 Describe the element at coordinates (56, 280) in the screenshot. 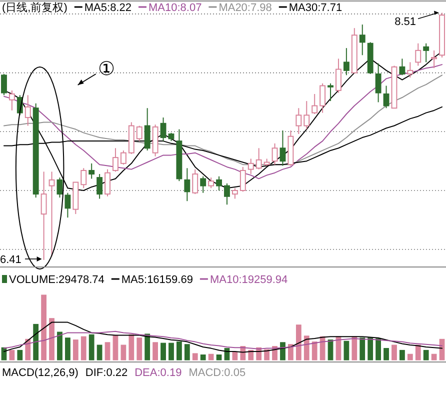

I see `legend-label: VOLUME:29478.74` at that location.